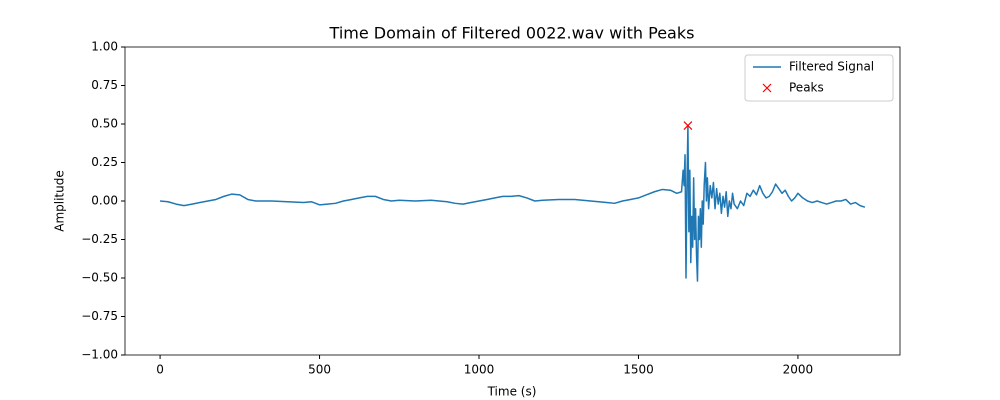 This screenshot has width=1000, height=400. What do you see at coordinates (688, 125) in the screenshot?
I see `peak-marker` at bounding box center [688, 125].